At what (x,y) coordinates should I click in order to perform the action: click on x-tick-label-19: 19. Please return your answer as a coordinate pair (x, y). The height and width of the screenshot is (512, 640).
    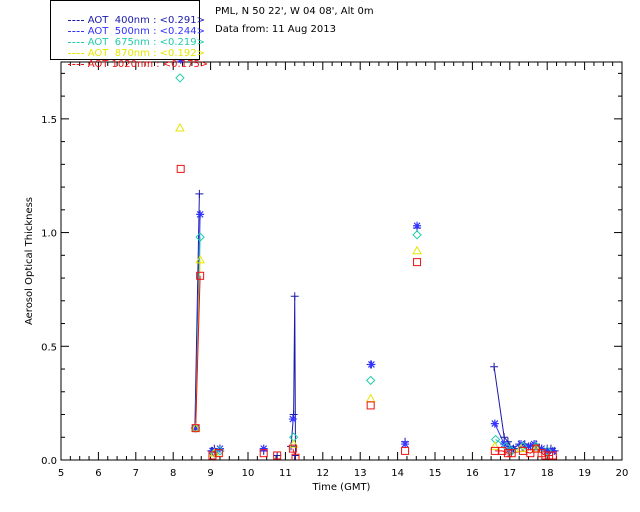
    Looking at the image, I should click on (584, 473).